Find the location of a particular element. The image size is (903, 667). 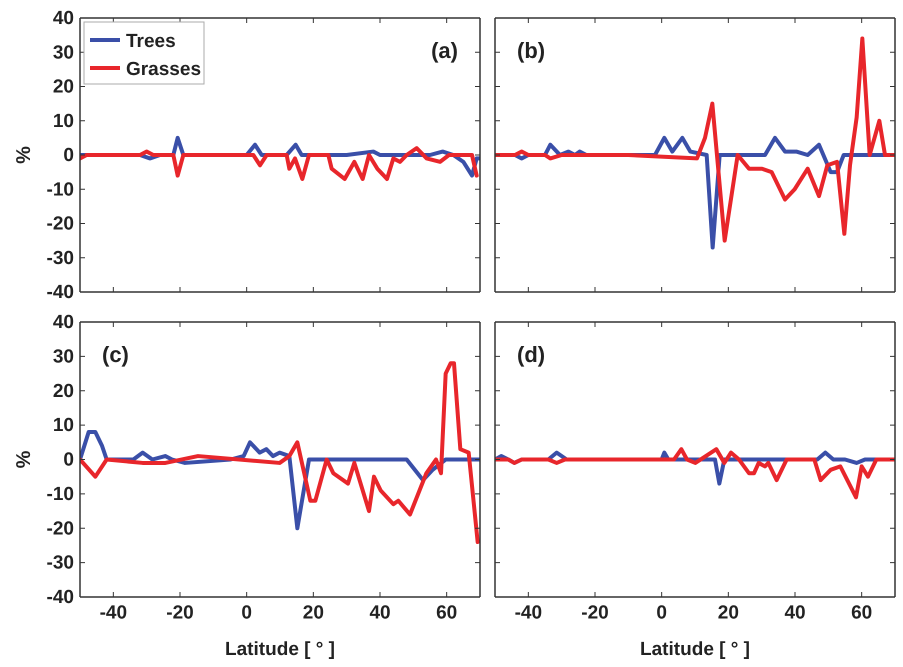

text: (c) is located at coordinates (115, 354).